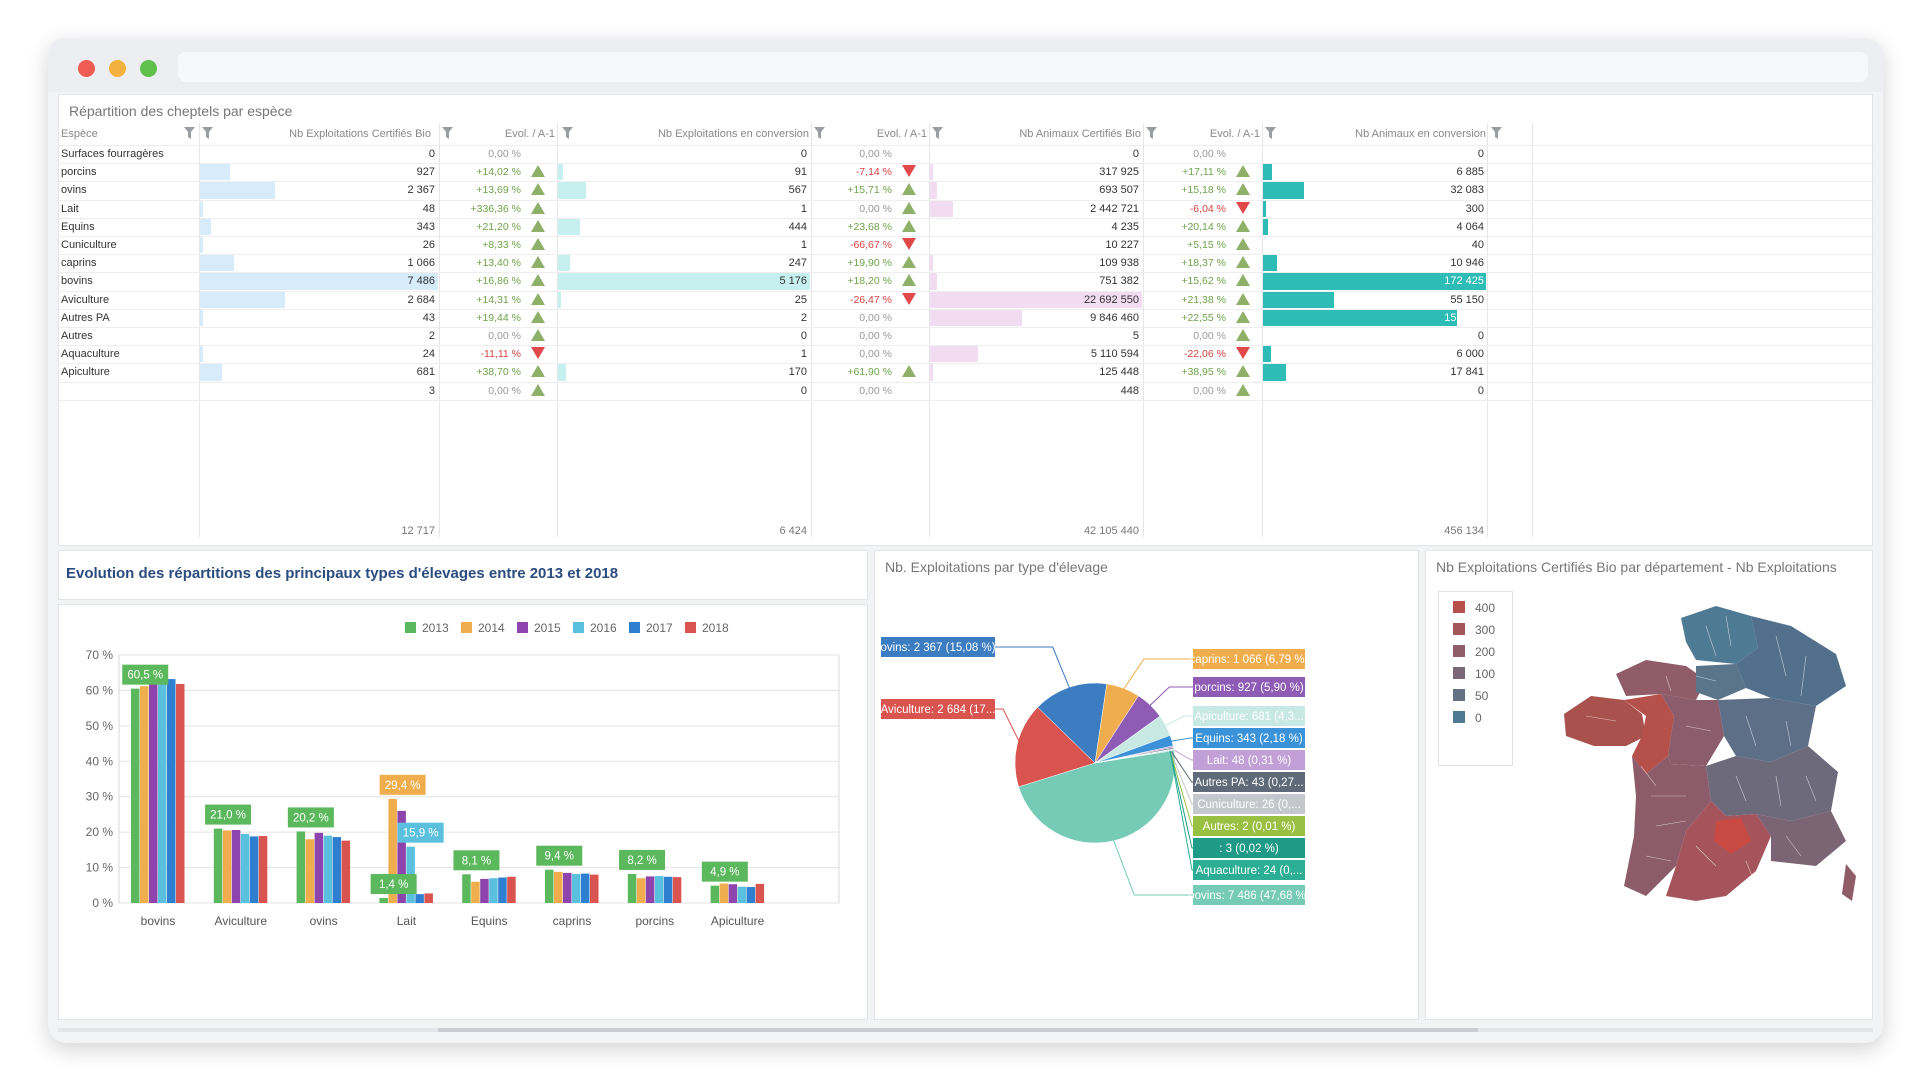 This screenshot has height=1080, width=1920. What do you see at coordinates (803, 154) in the screenshot?
I see `cell-conversion-farms: 0` at bounding box center [803, 154].